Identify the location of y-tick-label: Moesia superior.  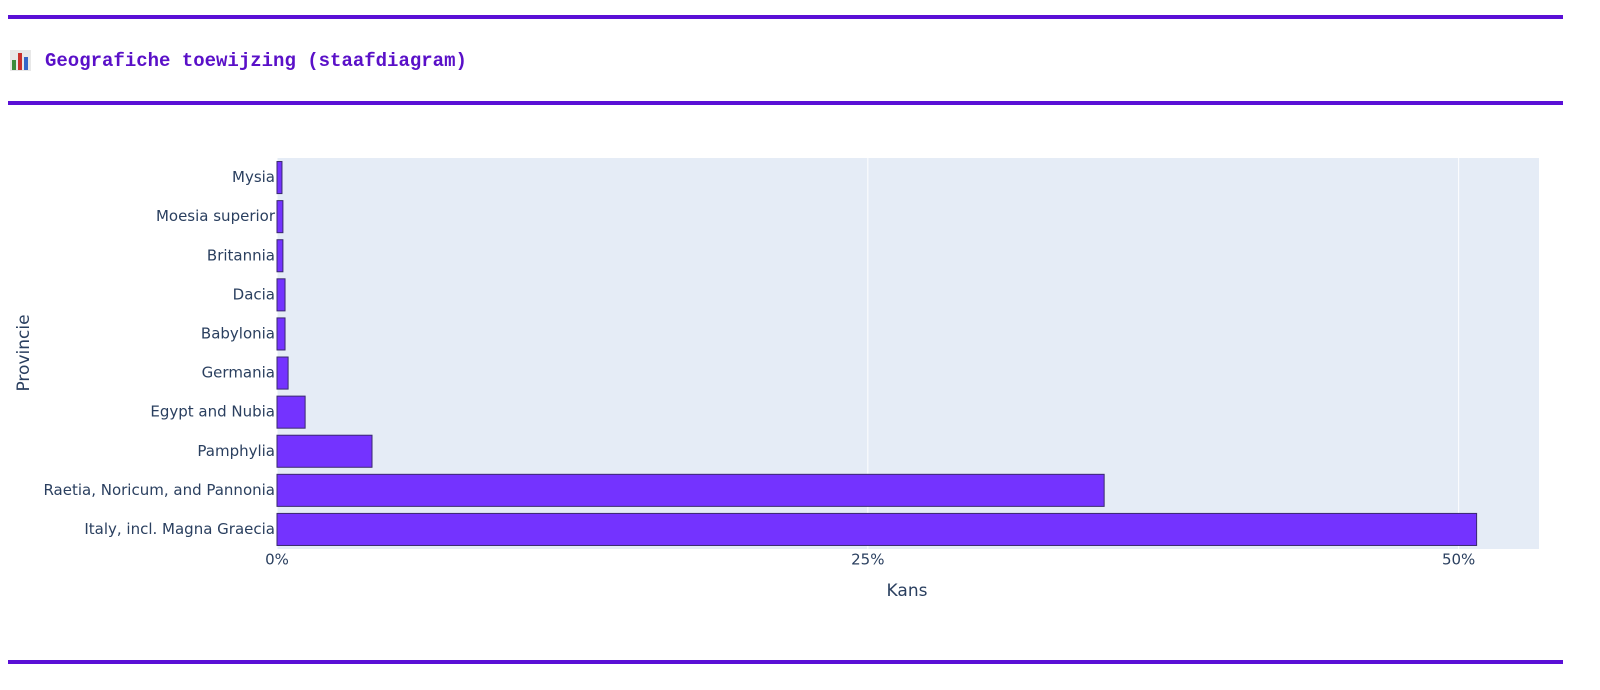
(216, 216).